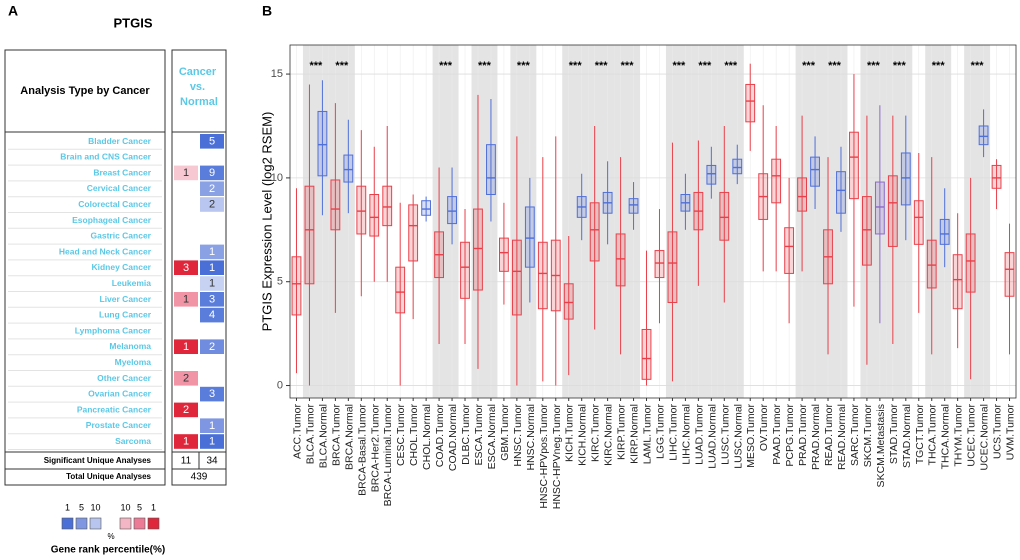 The image size is (1020, 560). I want to click on legend-unit: %, so click(110, 536).